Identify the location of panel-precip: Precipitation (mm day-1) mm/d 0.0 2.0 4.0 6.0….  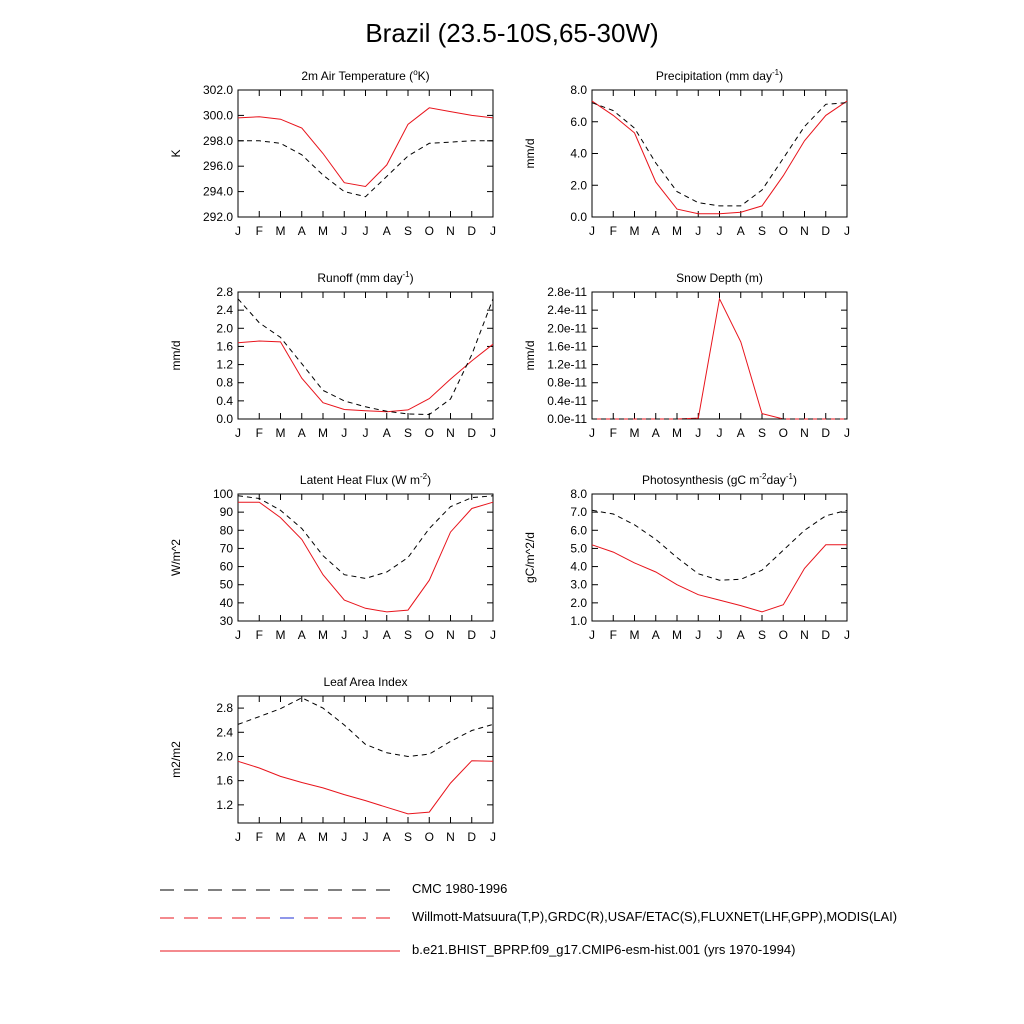
(686, 153).